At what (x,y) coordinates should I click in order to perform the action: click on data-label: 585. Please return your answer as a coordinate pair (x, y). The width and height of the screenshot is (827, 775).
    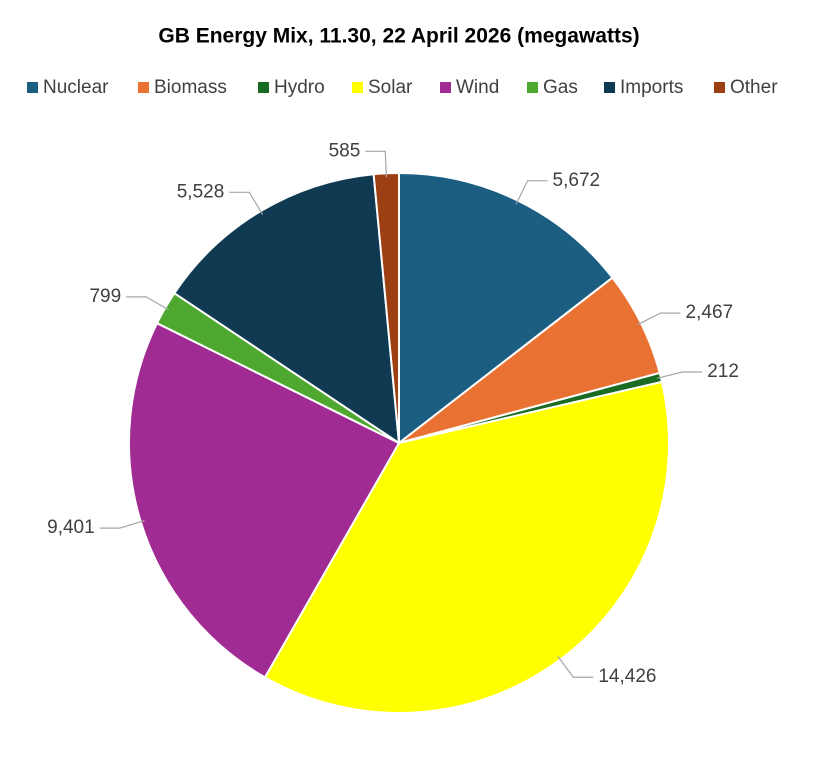
    Looking at the image, I should click on (345, 150).